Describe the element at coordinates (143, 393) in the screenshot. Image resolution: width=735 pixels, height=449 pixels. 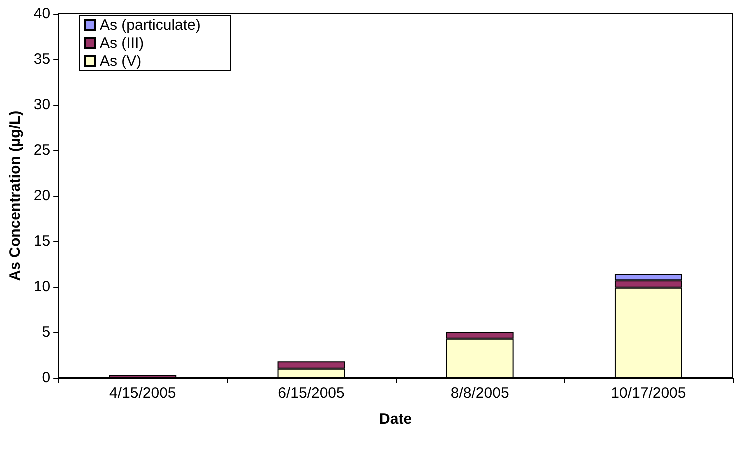
I see `x-tick-label: 4/15/2005` at that location.